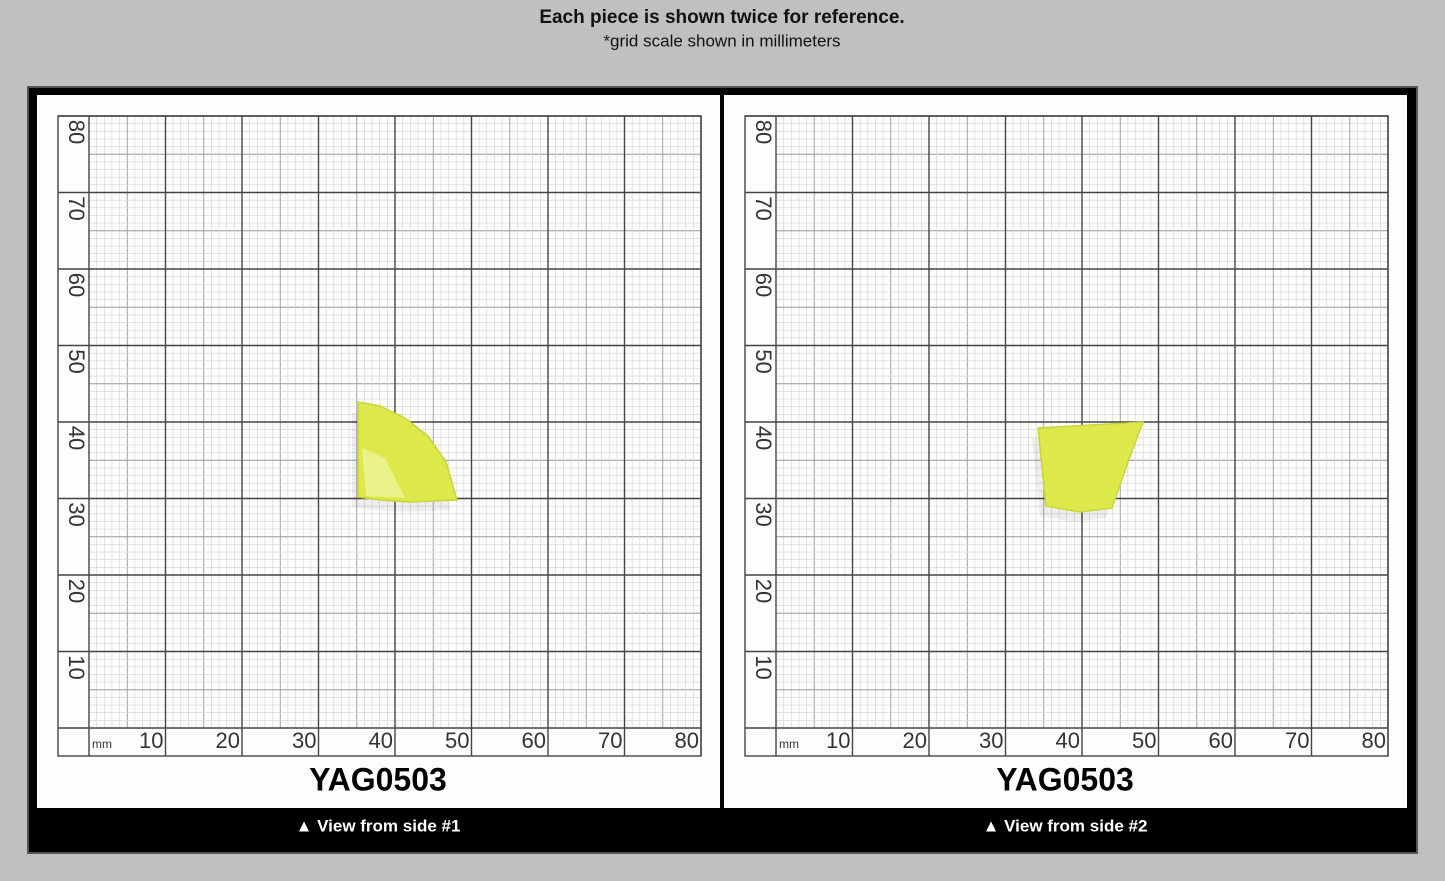 The image size is (1445, 881). I want to click on caption: ▲ View from side #1, so click(378, 825).